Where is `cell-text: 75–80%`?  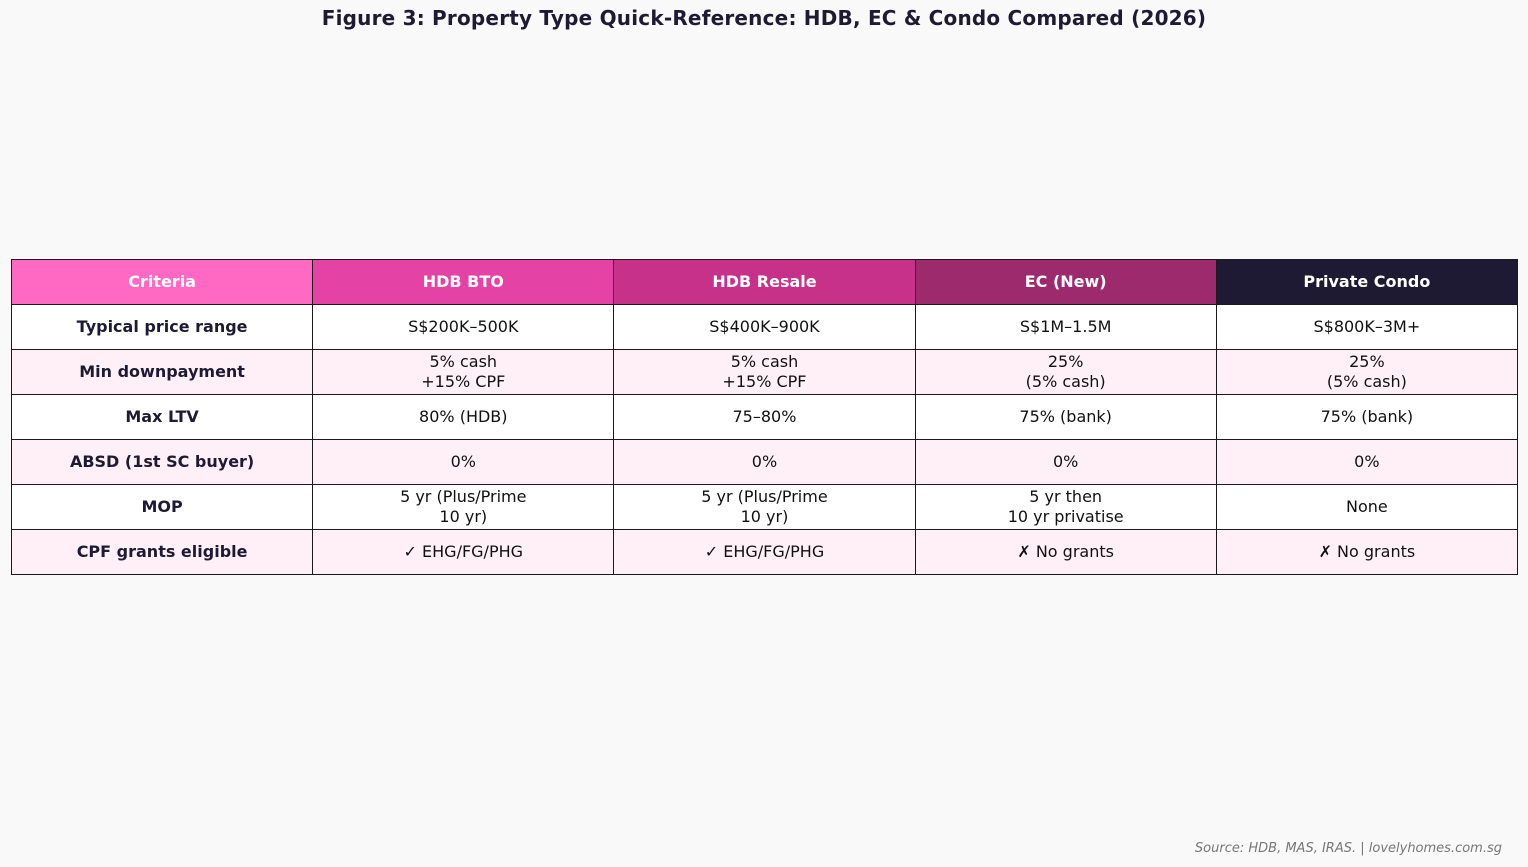
cell-text: 75–80% is located at coordinates (764, 416).